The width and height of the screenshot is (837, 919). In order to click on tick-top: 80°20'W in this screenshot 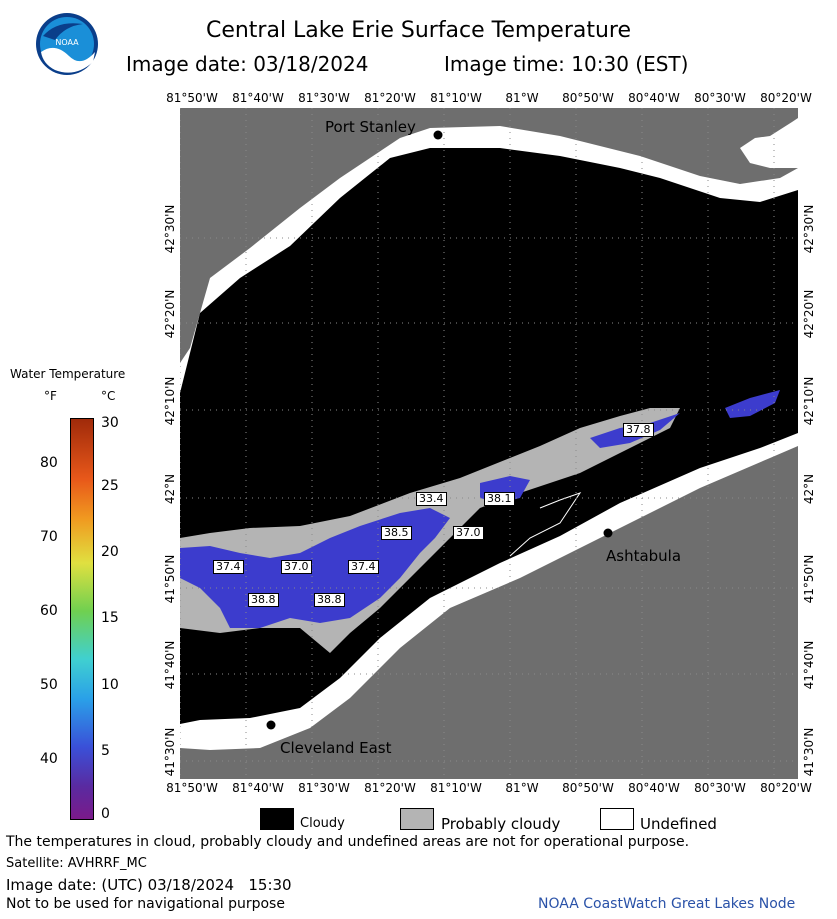, I will do `click(786, 98)`.